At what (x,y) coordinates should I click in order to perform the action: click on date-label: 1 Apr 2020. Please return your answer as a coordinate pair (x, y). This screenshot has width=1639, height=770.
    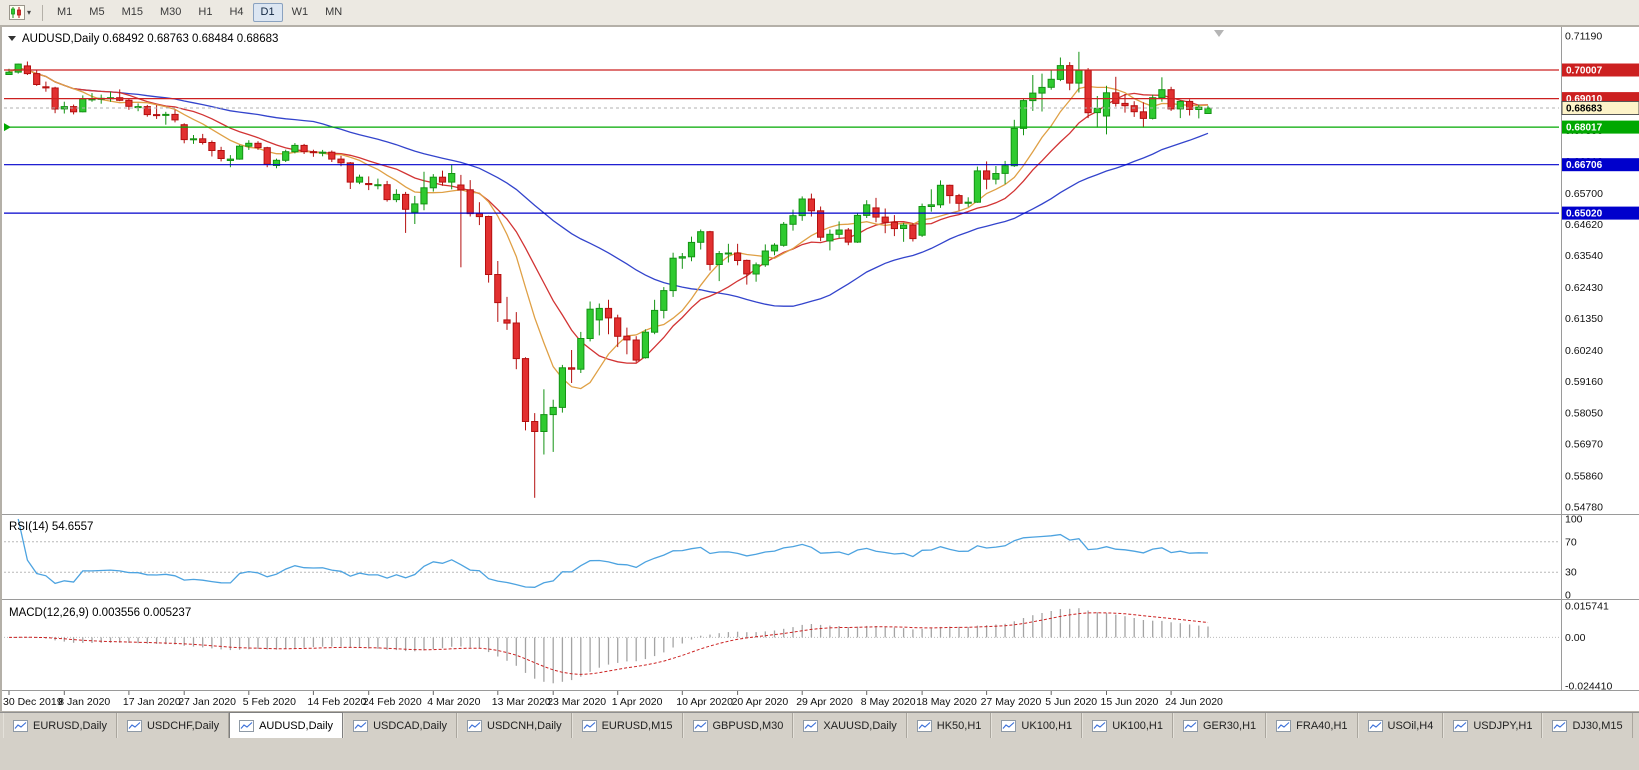
    Looking at the image, I should click on (637, 702).